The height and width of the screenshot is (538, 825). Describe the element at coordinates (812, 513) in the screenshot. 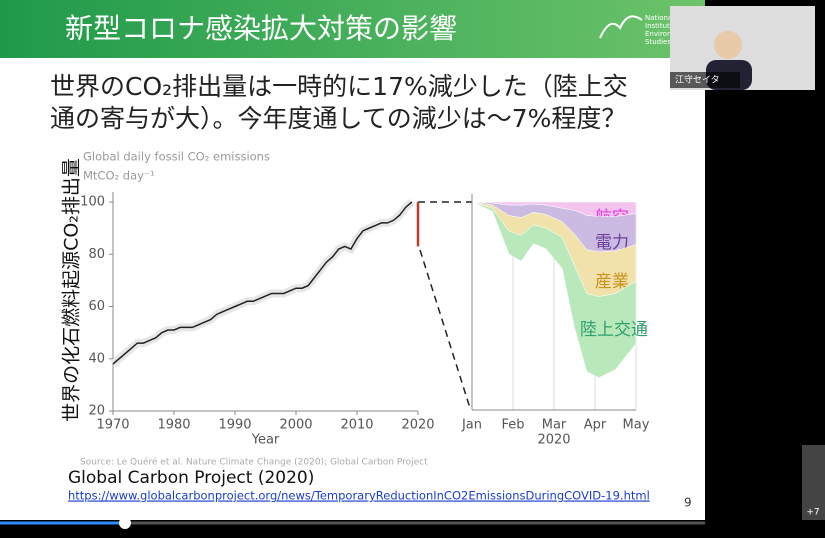

I see `participant-count: +7` at that location.